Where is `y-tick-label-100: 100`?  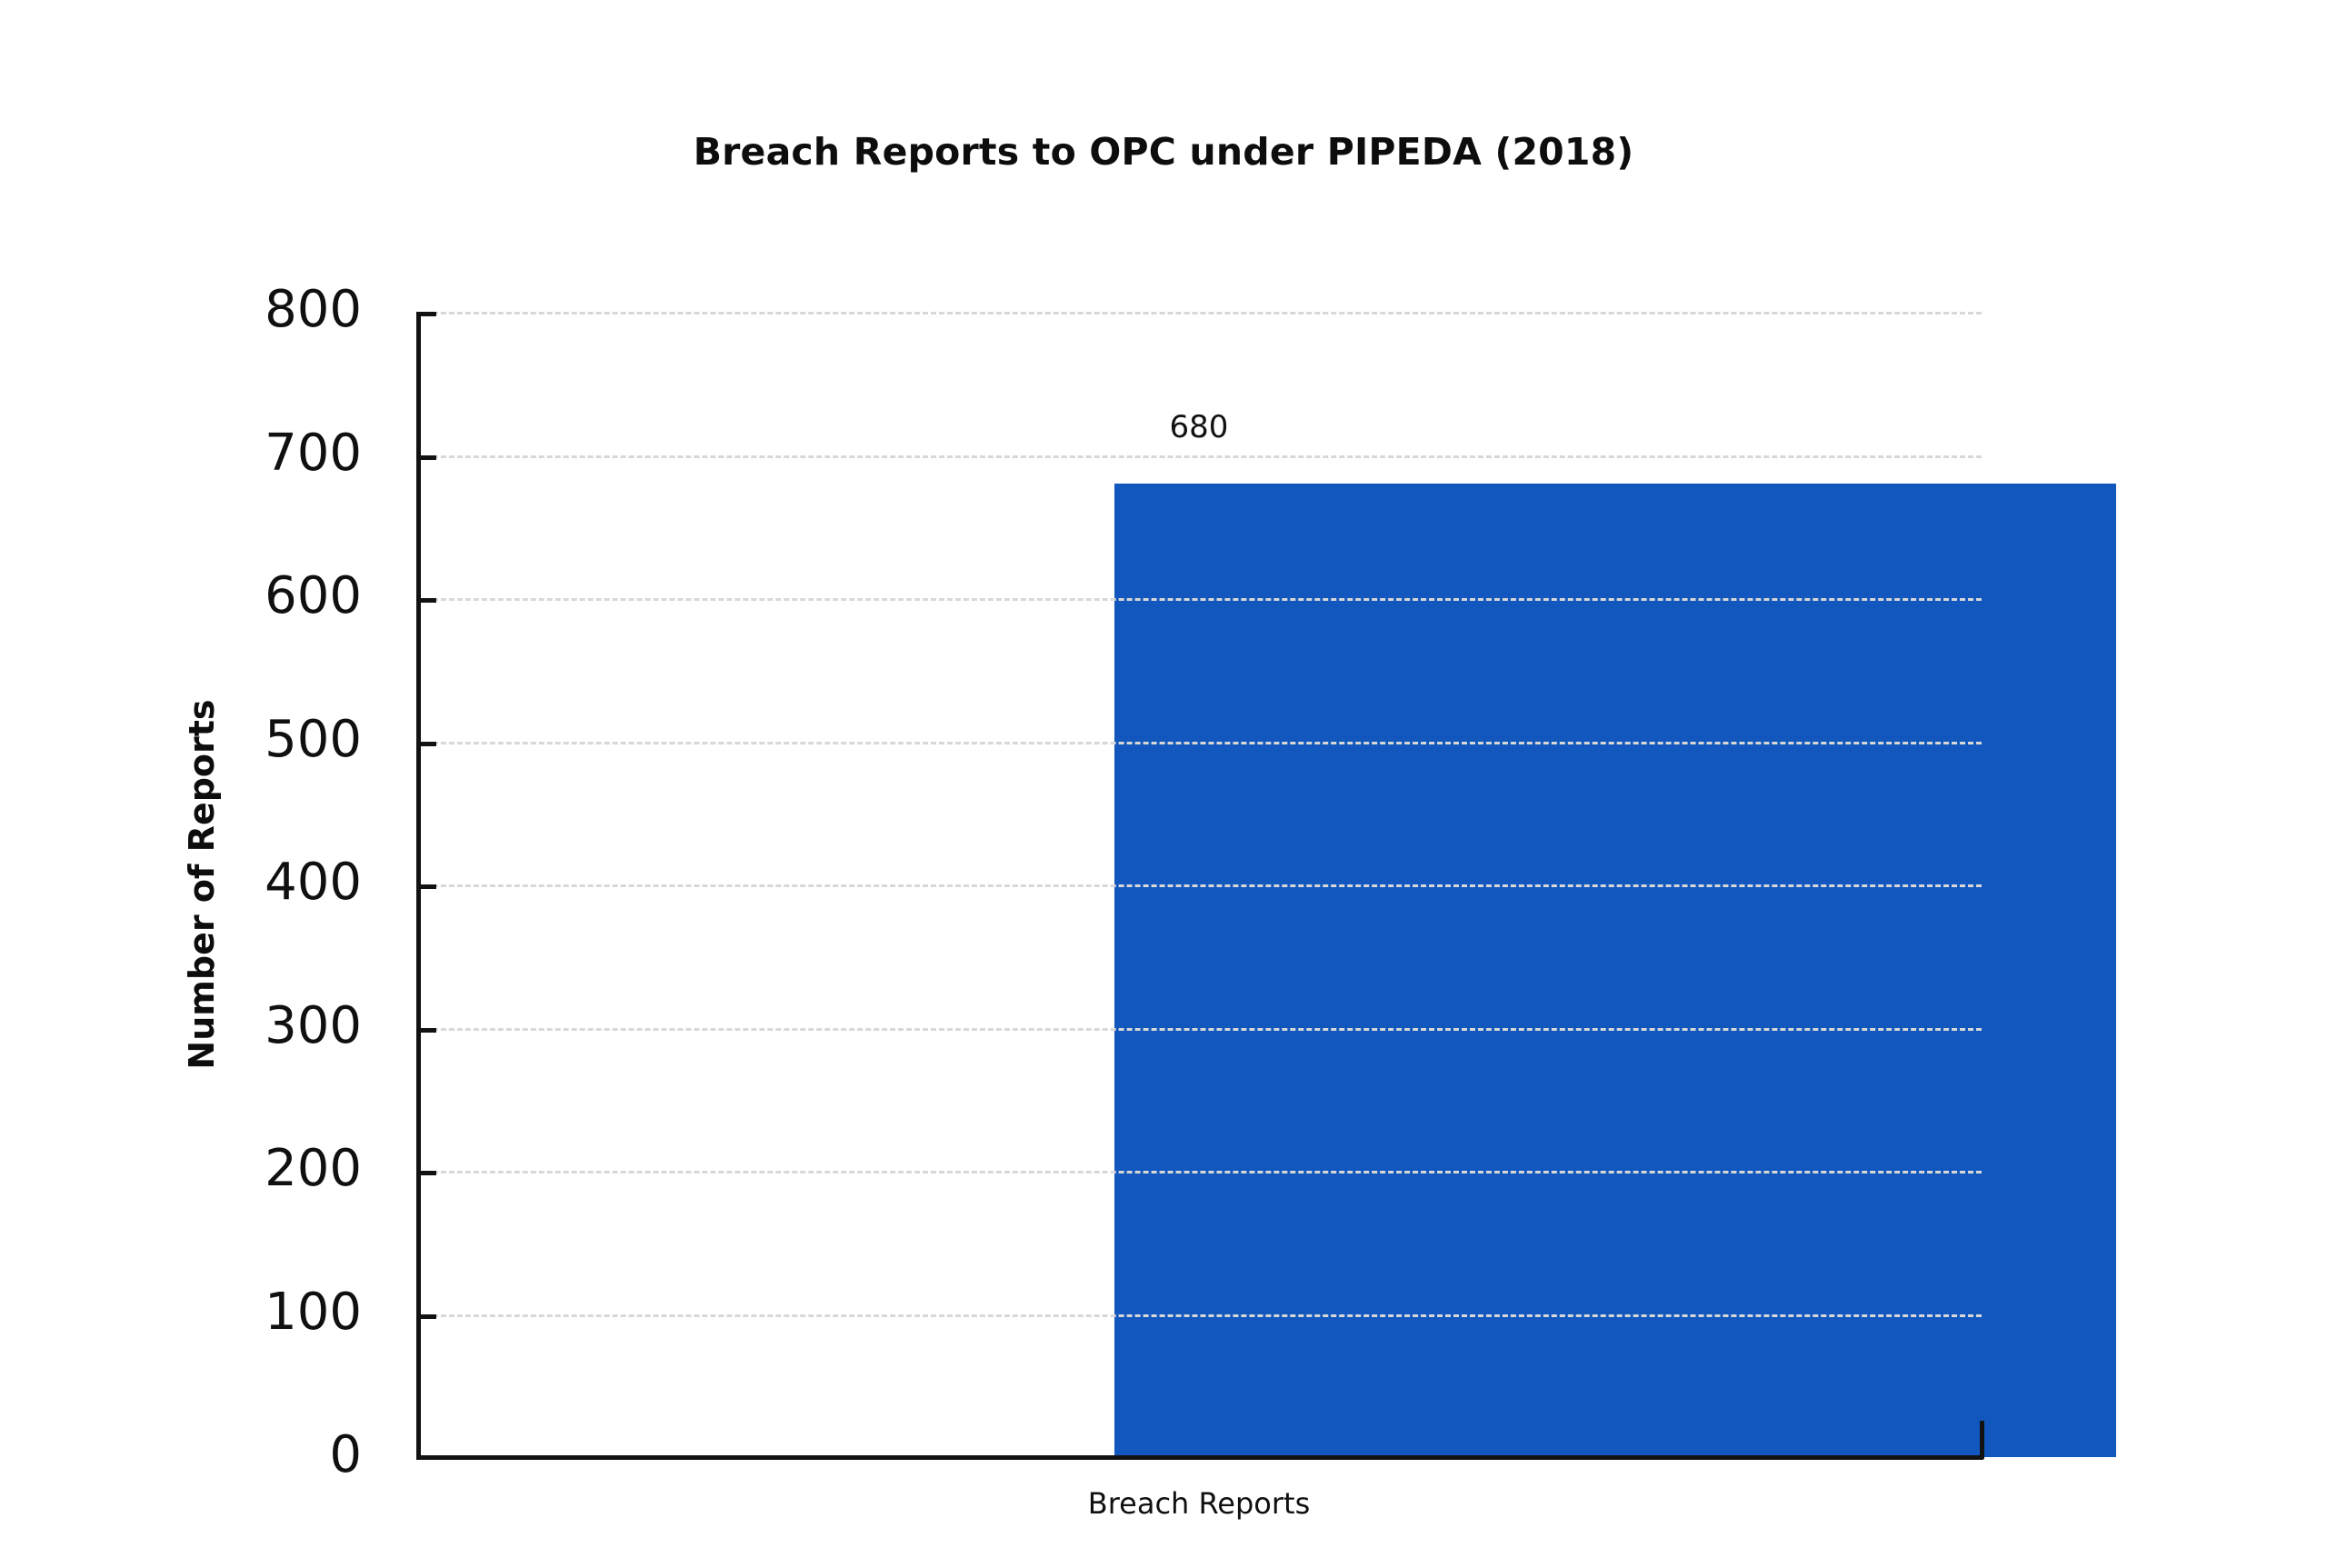 y-tick-label-100: 100 is located at coordinates (313, 1312).